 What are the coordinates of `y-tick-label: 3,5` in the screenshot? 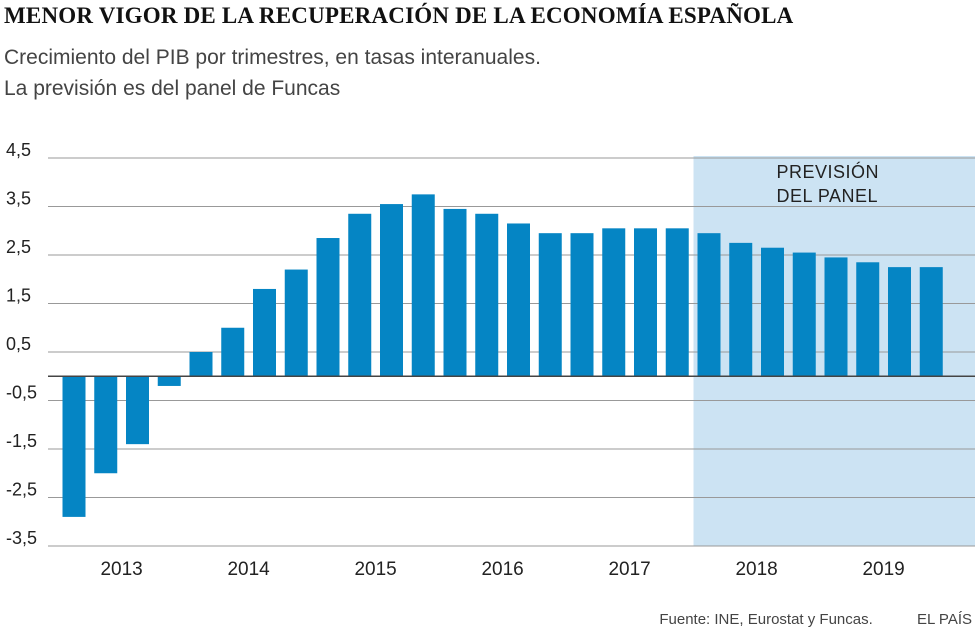 It's located at (18, 199).